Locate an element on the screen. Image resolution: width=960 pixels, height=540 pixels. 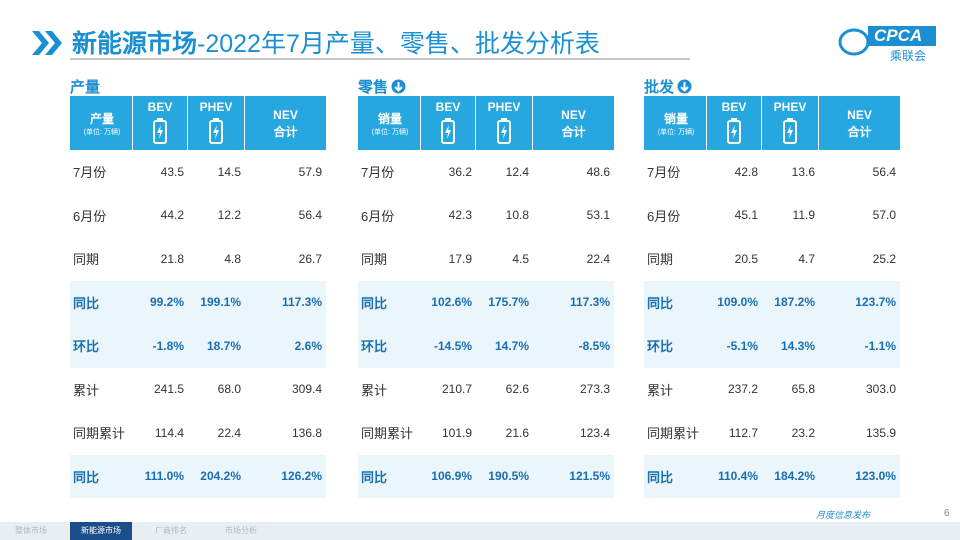
table-row: 累计 241.5 68.0 309.4 is located at coordinates (198, 390).